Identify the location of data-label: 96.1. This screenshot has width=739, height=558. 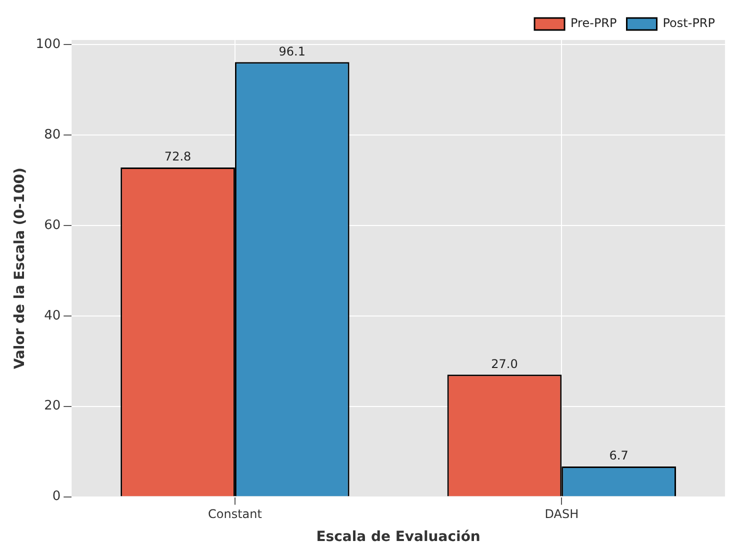
(292, 51).